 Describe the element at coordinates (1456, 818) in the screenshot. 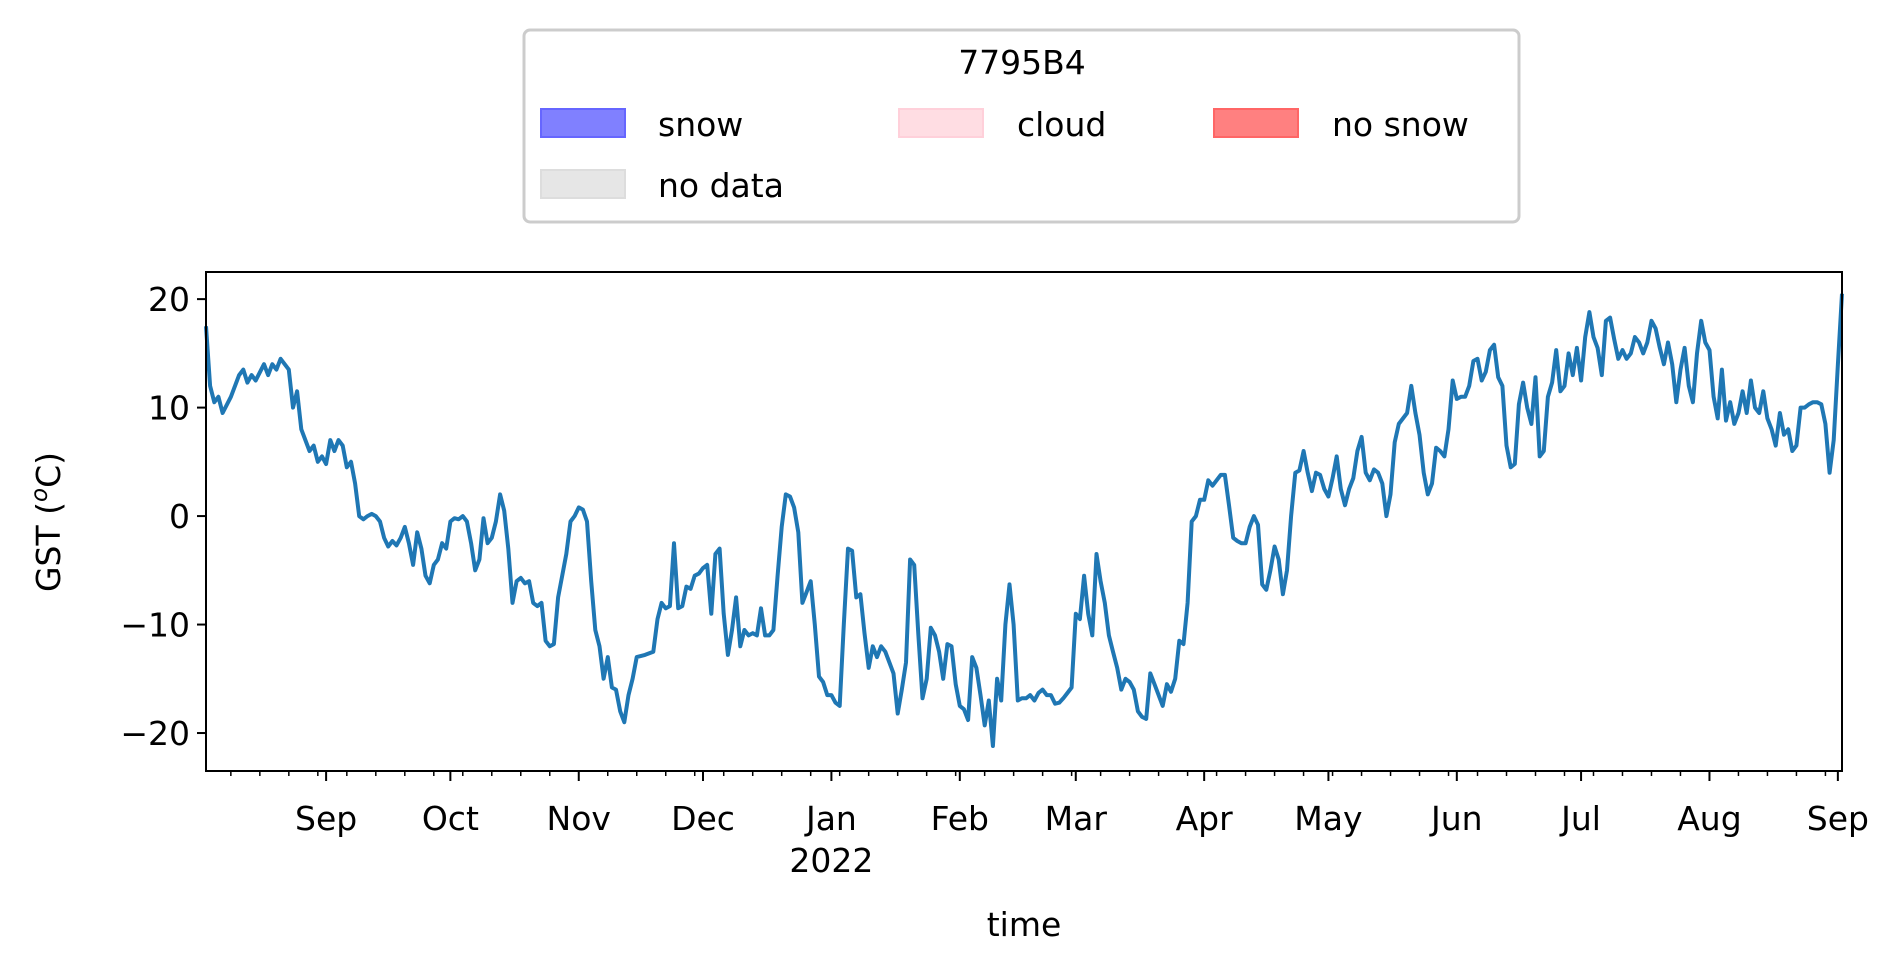

I see `x-tick-label: Jun` at that location.